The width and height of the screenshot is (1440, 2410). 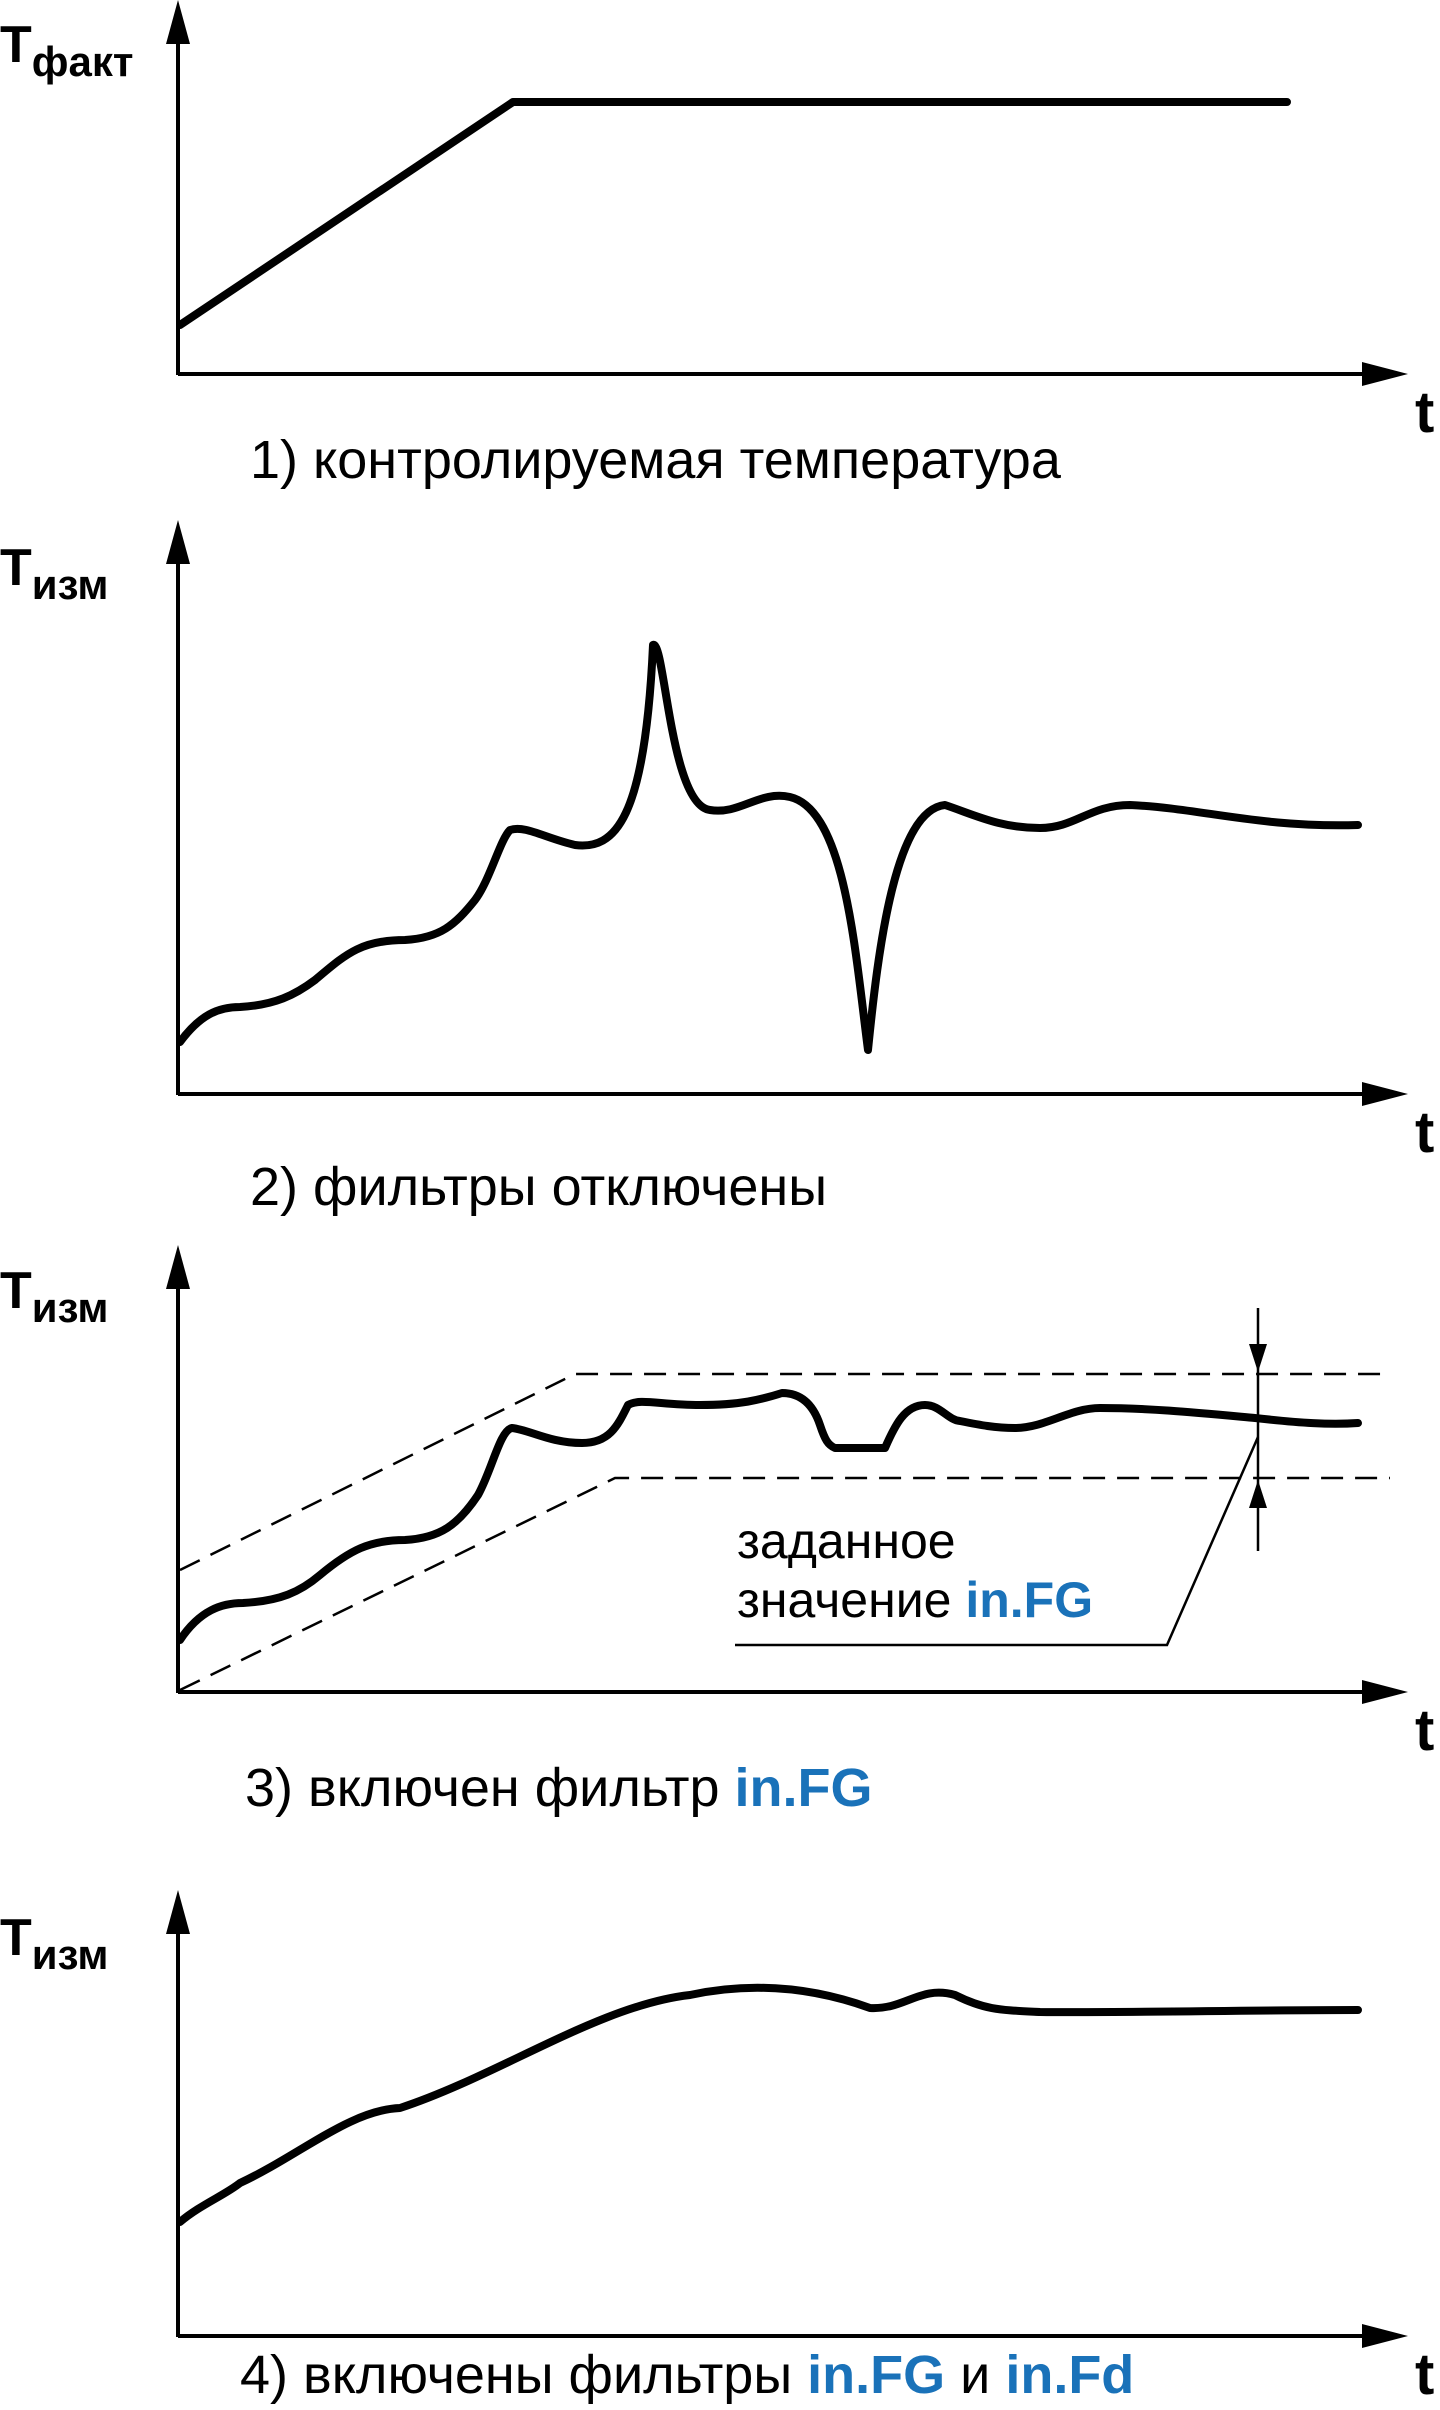 What do you see at coordinates (915, 1600) in the screenshot?
I see `panel-3-annotation-line-2: значение in.FG` at bounding box center [915, 1600].